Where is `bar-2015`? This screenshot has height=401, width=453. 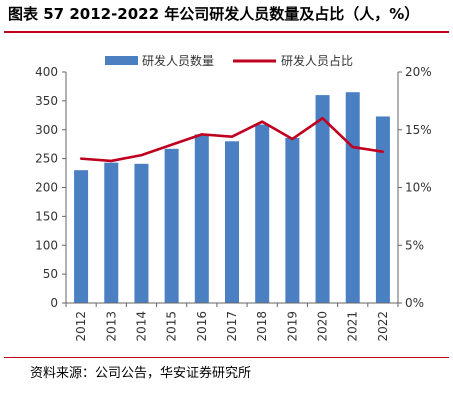 bar-2015 is located at coordinates (171, 225).